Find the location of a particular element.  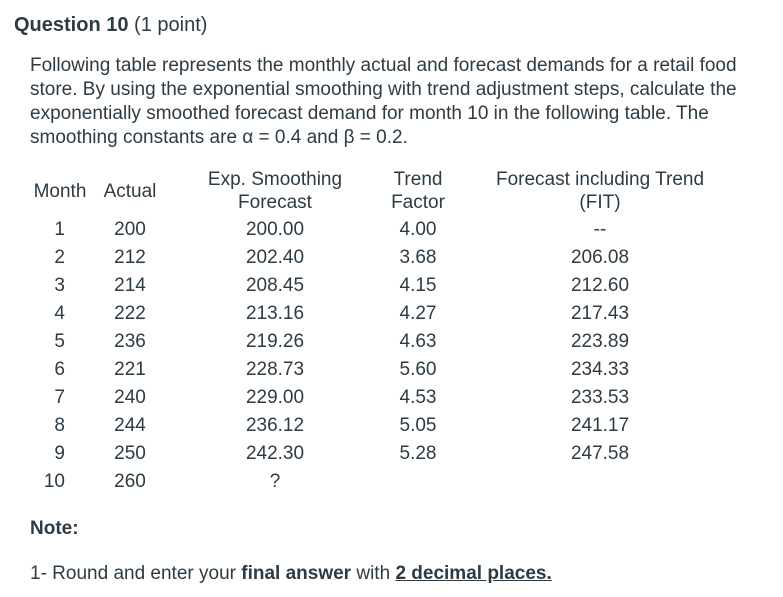

table-cell: 4 is located at coordinates (59, 313).